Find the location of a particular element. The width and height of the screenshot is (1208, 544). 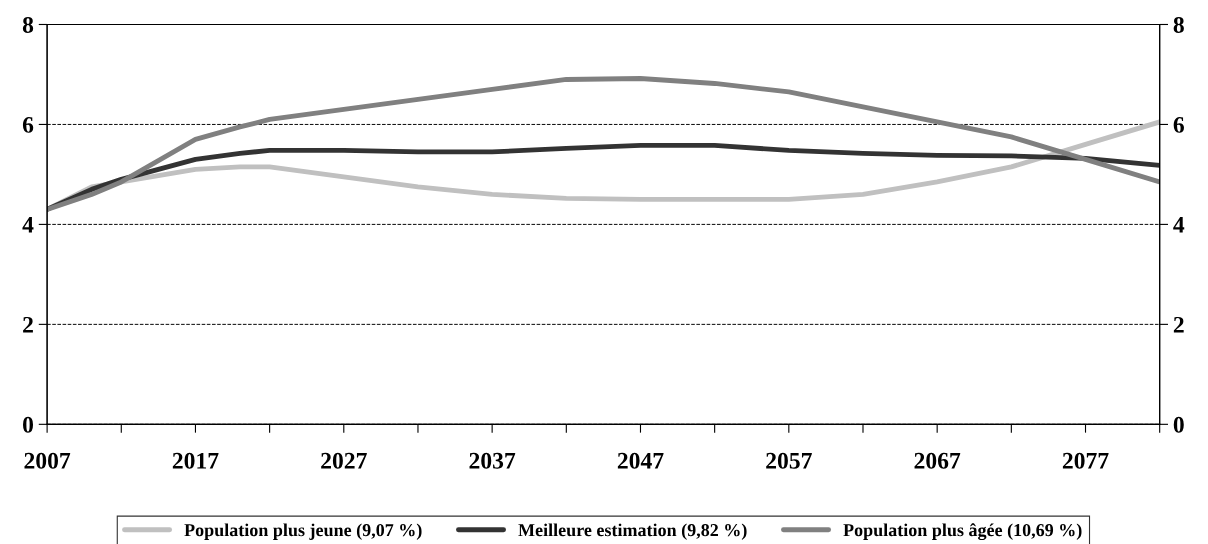

y2-tick-label: 0 is located at coordinates (1178, 424).